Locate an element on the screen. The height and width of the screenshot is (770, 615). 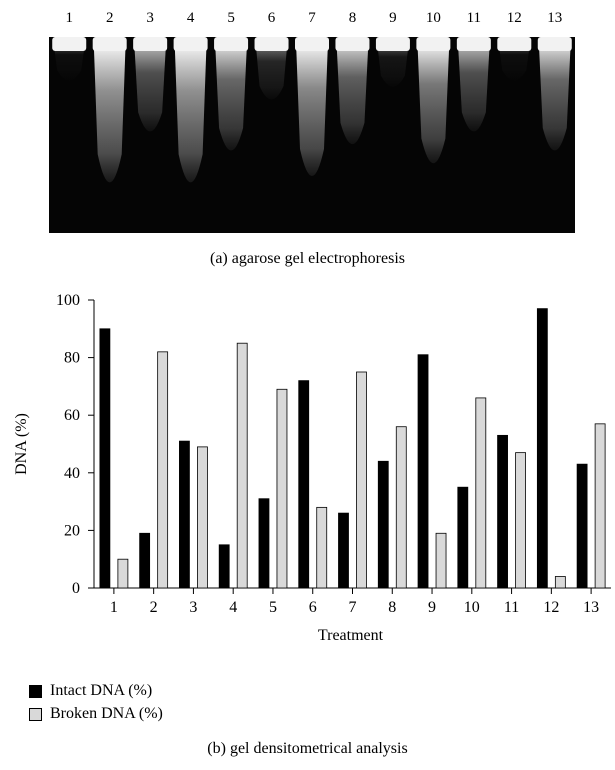
x-tick-label: 12 is located at coordinates (551, 607).